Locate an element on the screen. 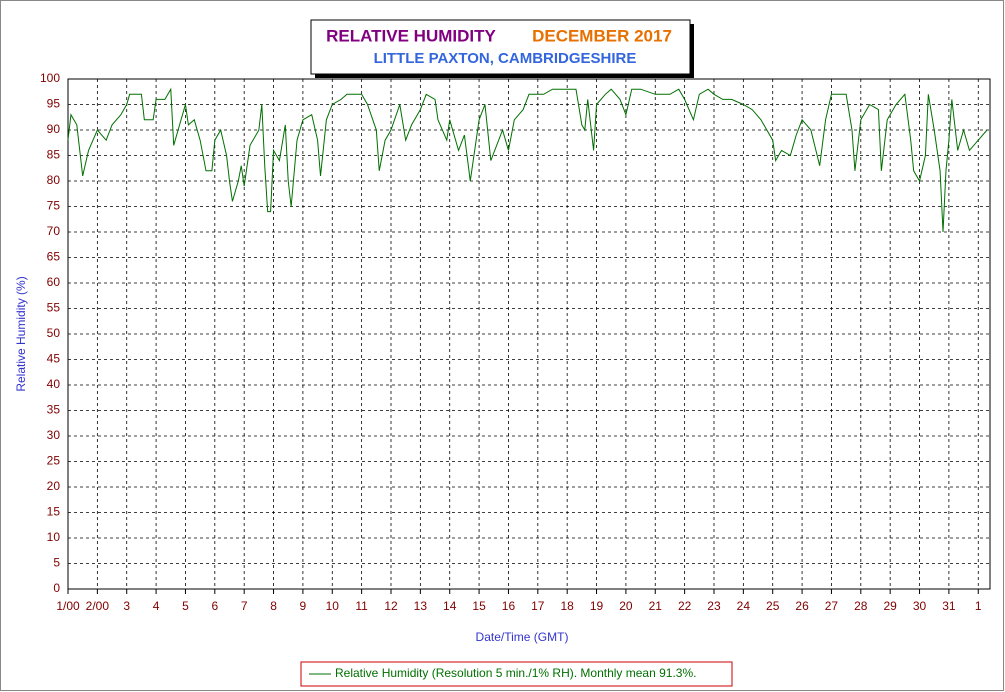  title-box is located at coordinates (500, 47).